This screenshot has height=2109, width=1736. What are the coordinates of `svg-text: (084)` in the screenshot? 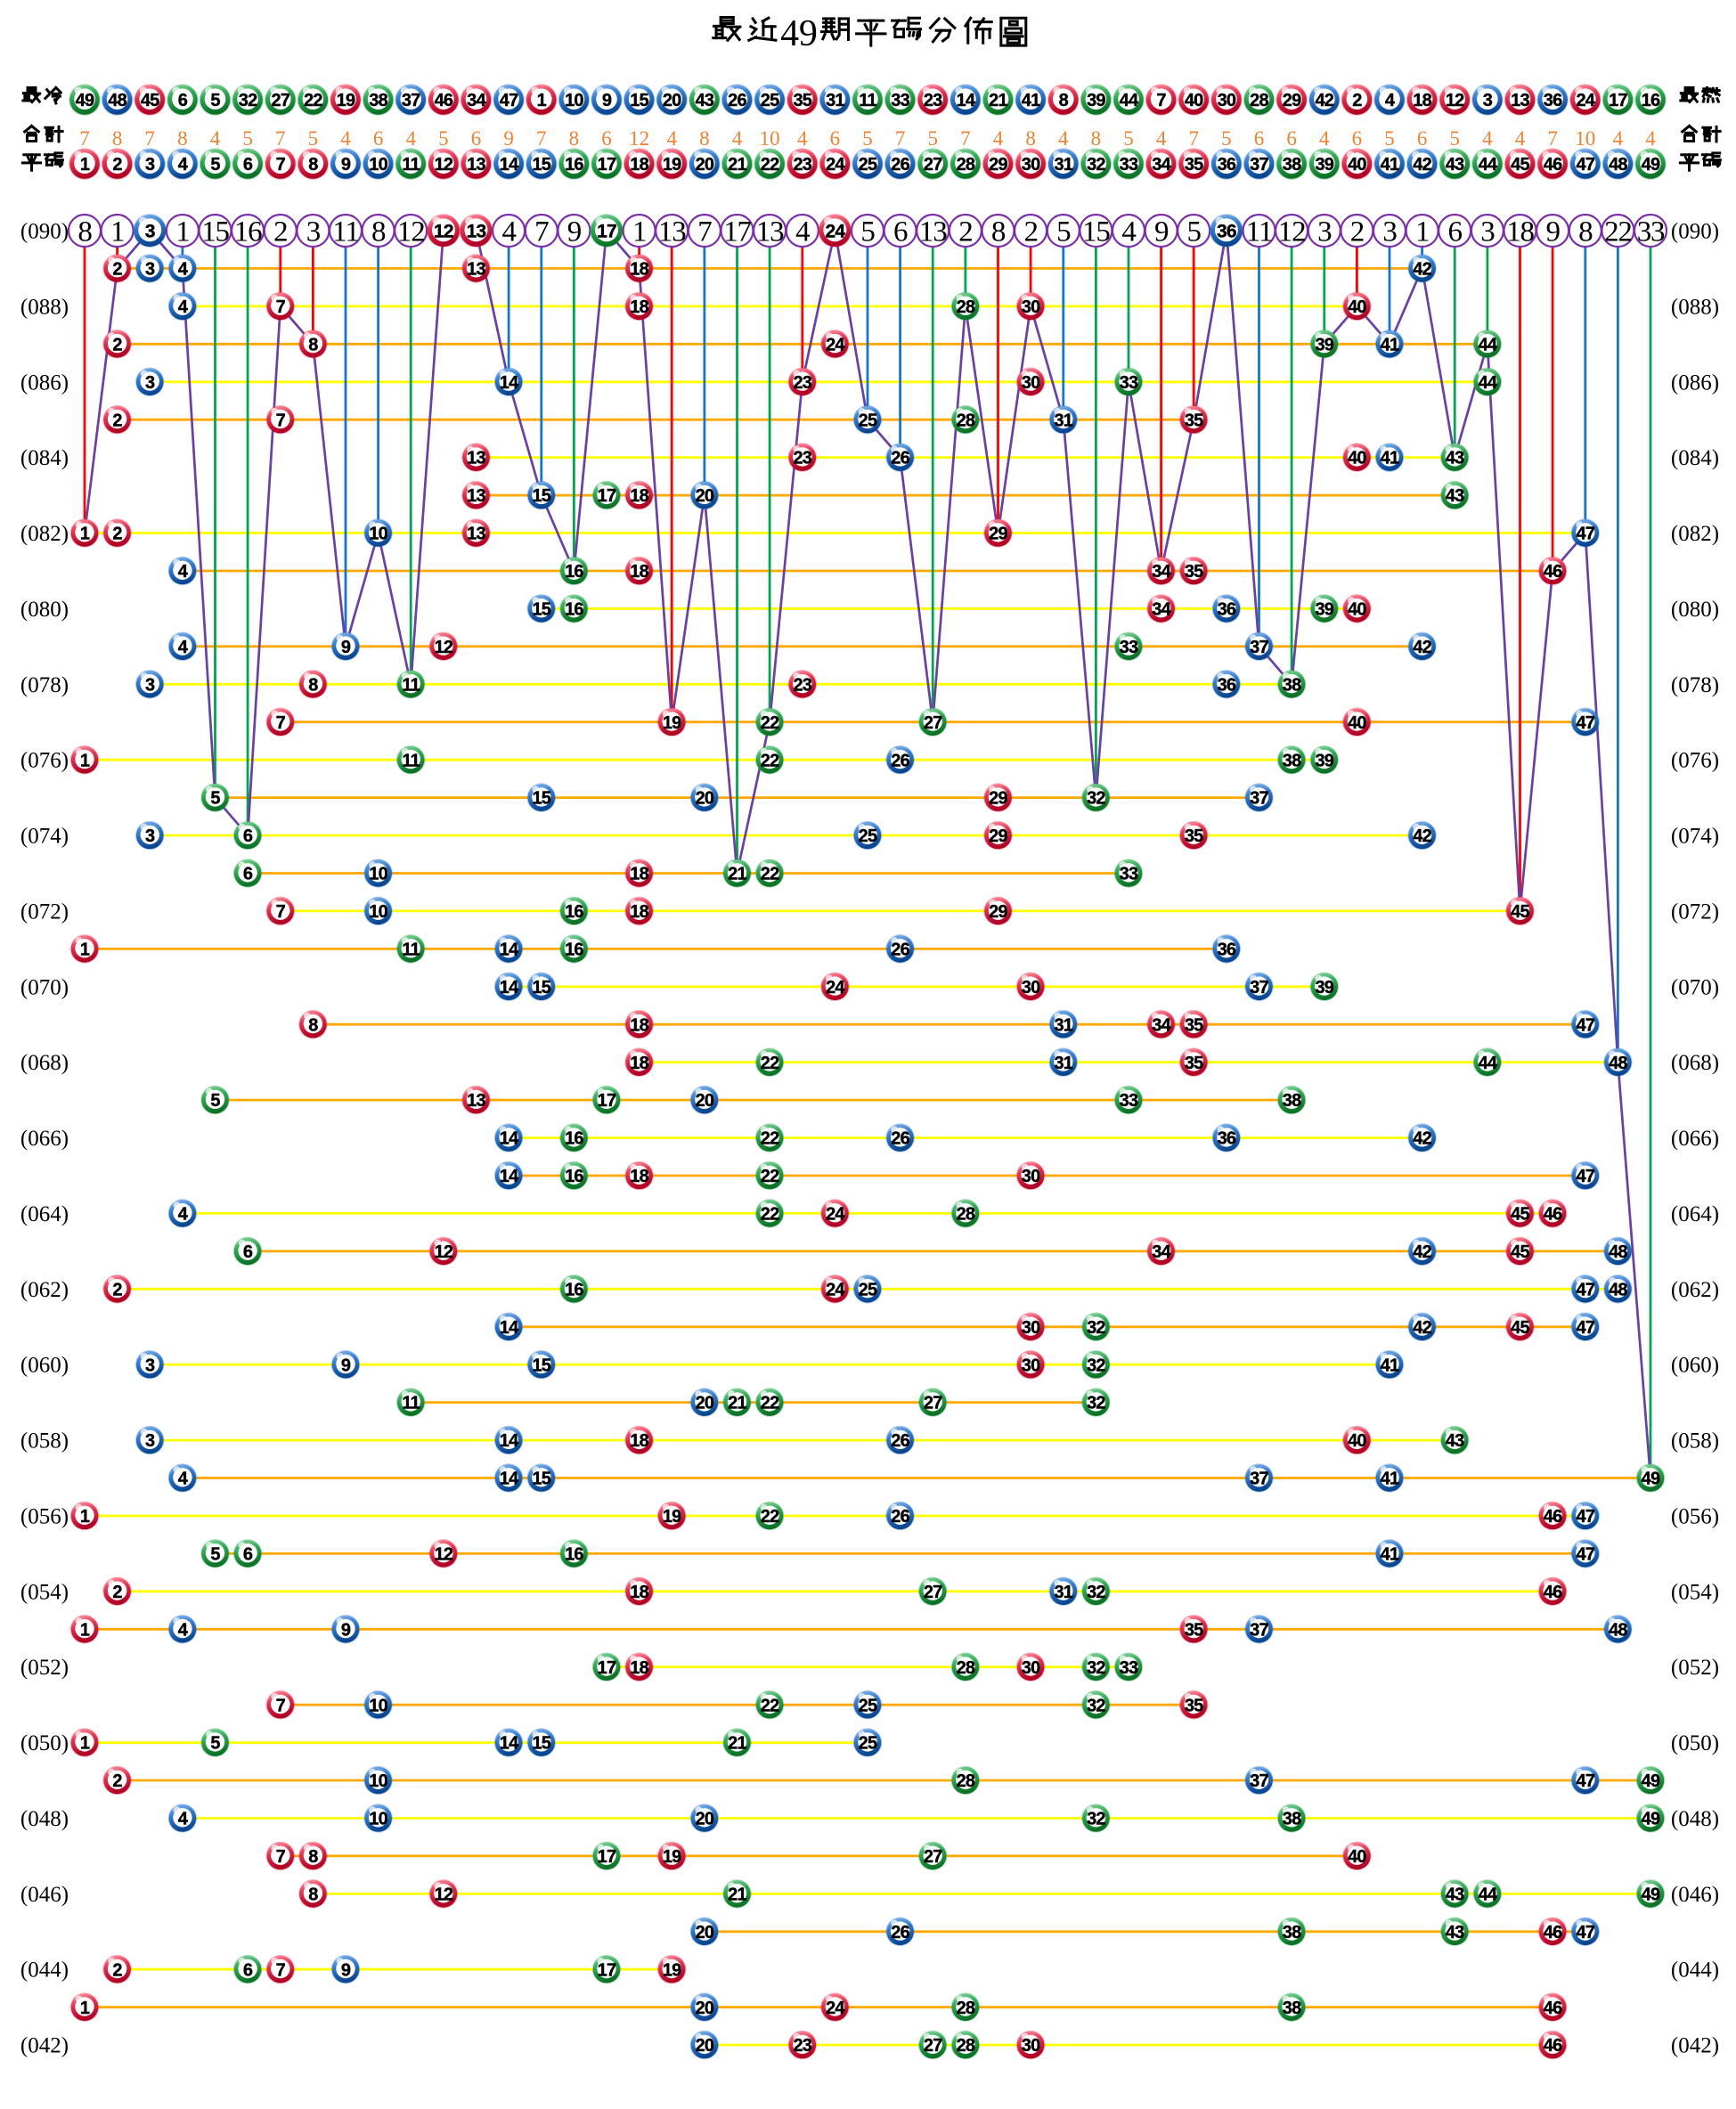 It's located at (1695, 458).